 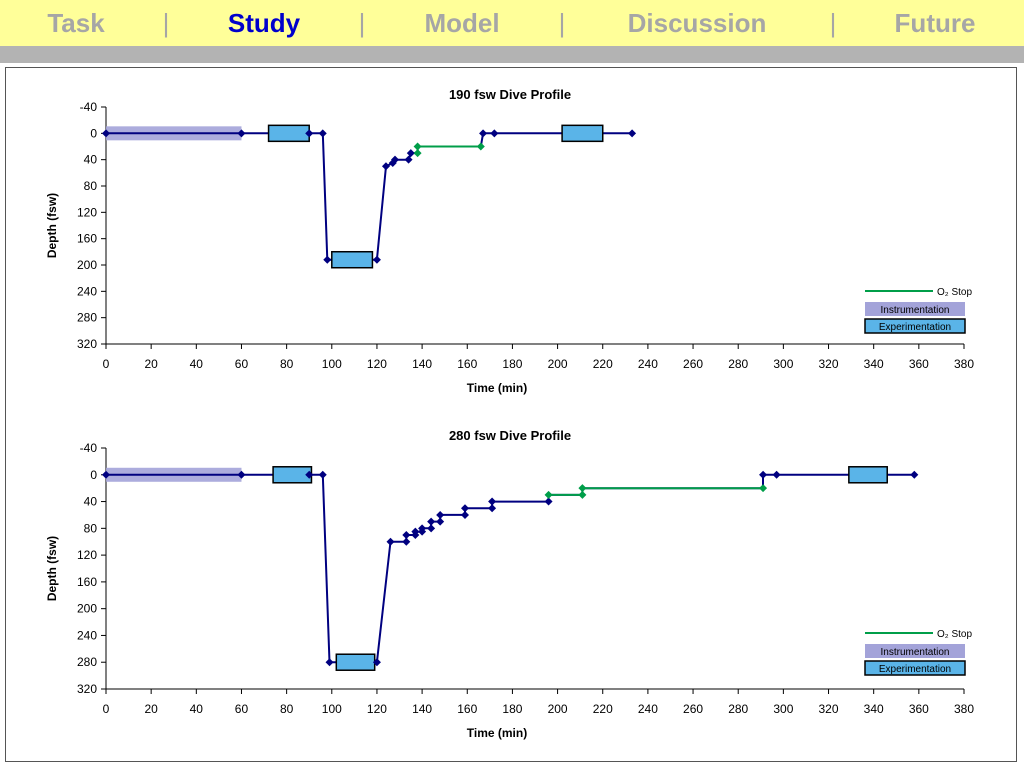 I want to click on y-tick-label: 120, so click(x=87, y=555).